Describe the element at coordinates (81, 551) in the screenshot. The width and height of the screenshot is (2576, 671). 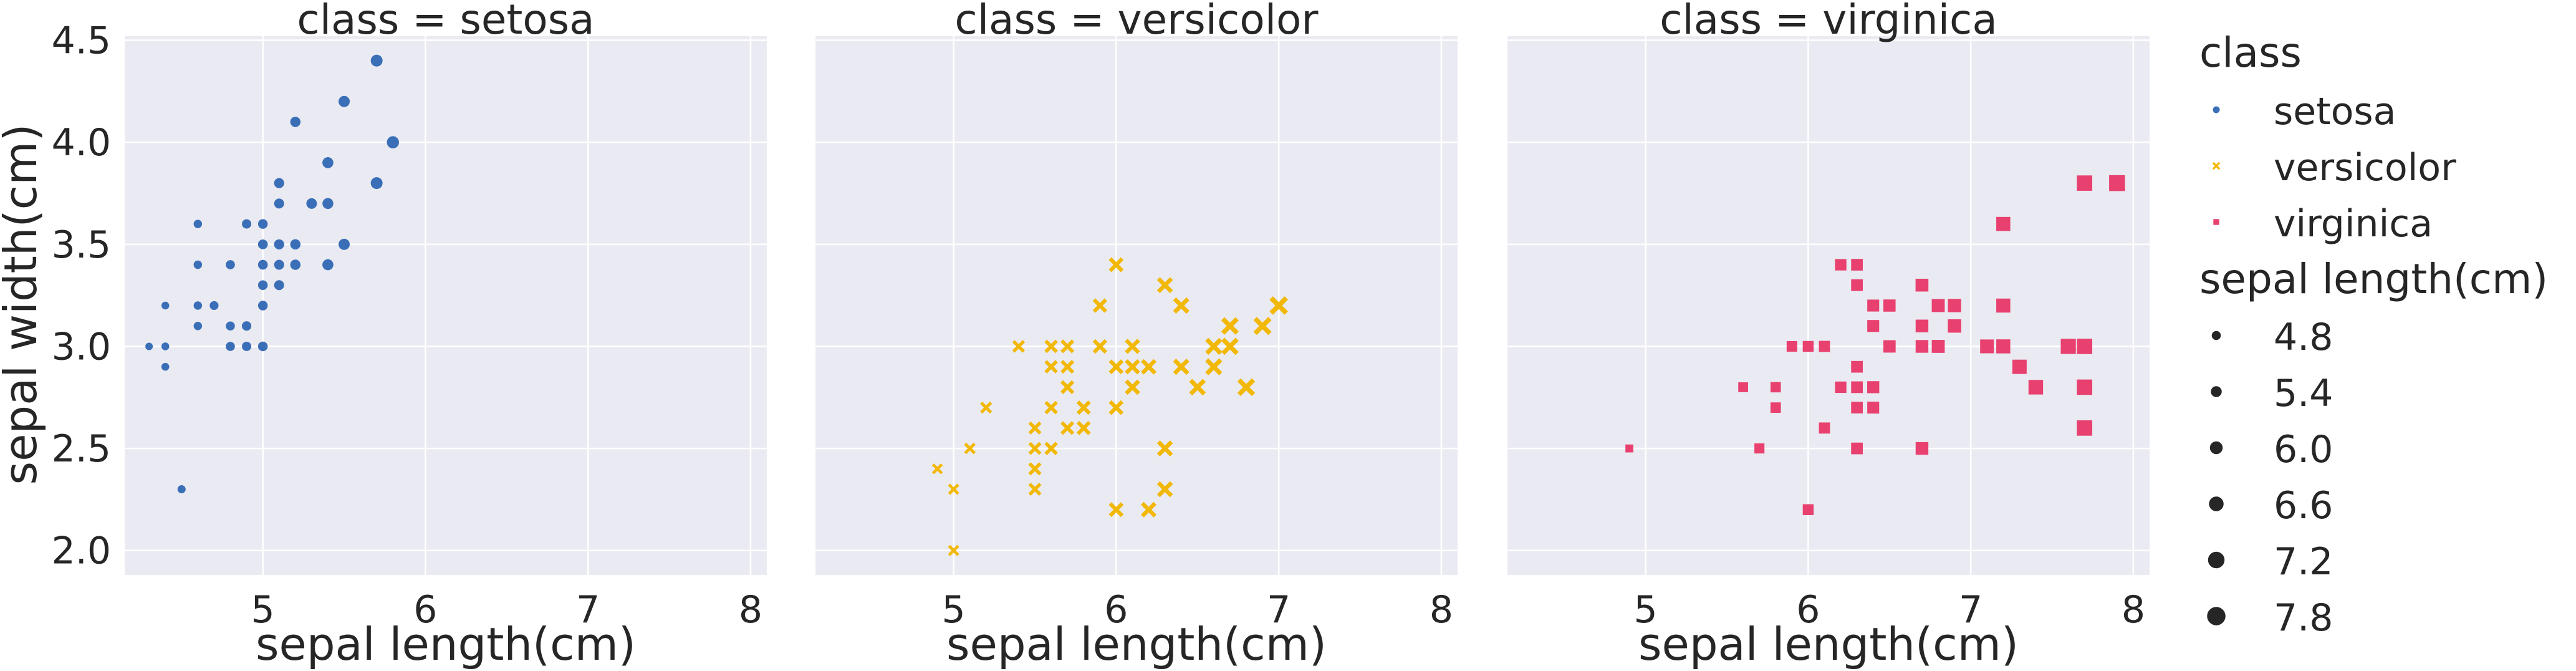
I see `y-tick-label: 2.0` at that location.